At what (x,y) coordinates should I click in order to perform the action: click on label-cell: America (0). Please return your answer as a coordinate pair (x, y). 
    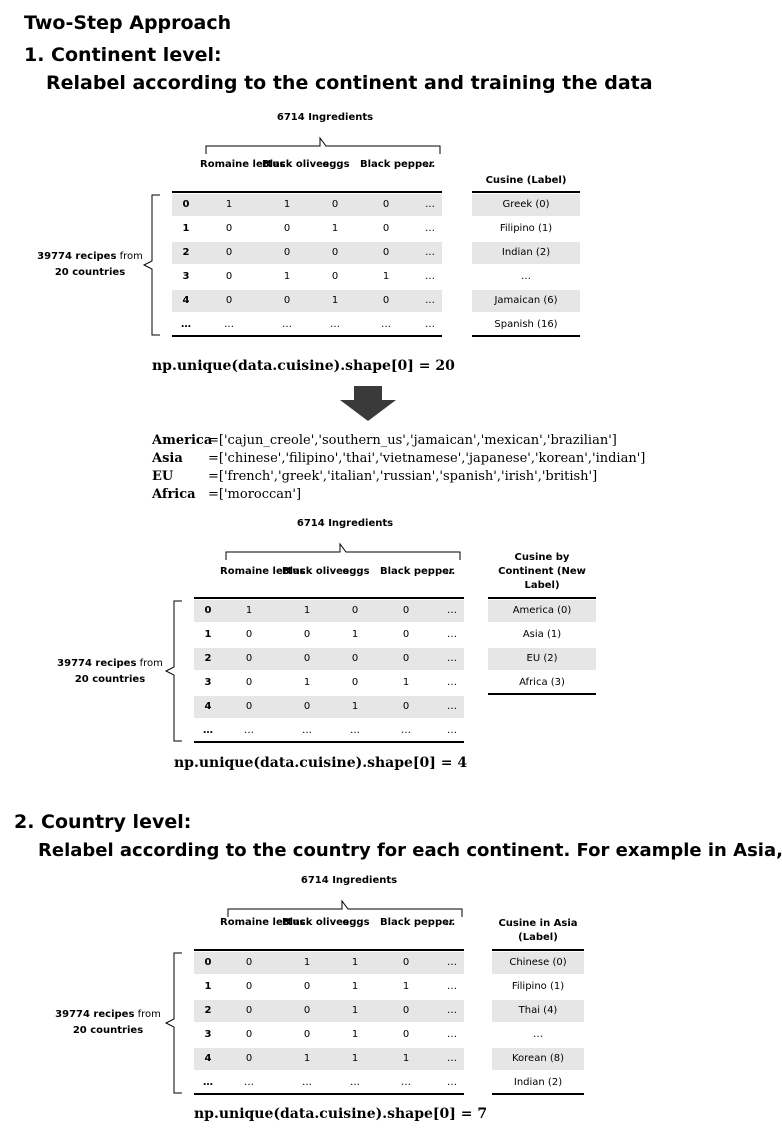
    Looking at the image, I should click on (542, 610).